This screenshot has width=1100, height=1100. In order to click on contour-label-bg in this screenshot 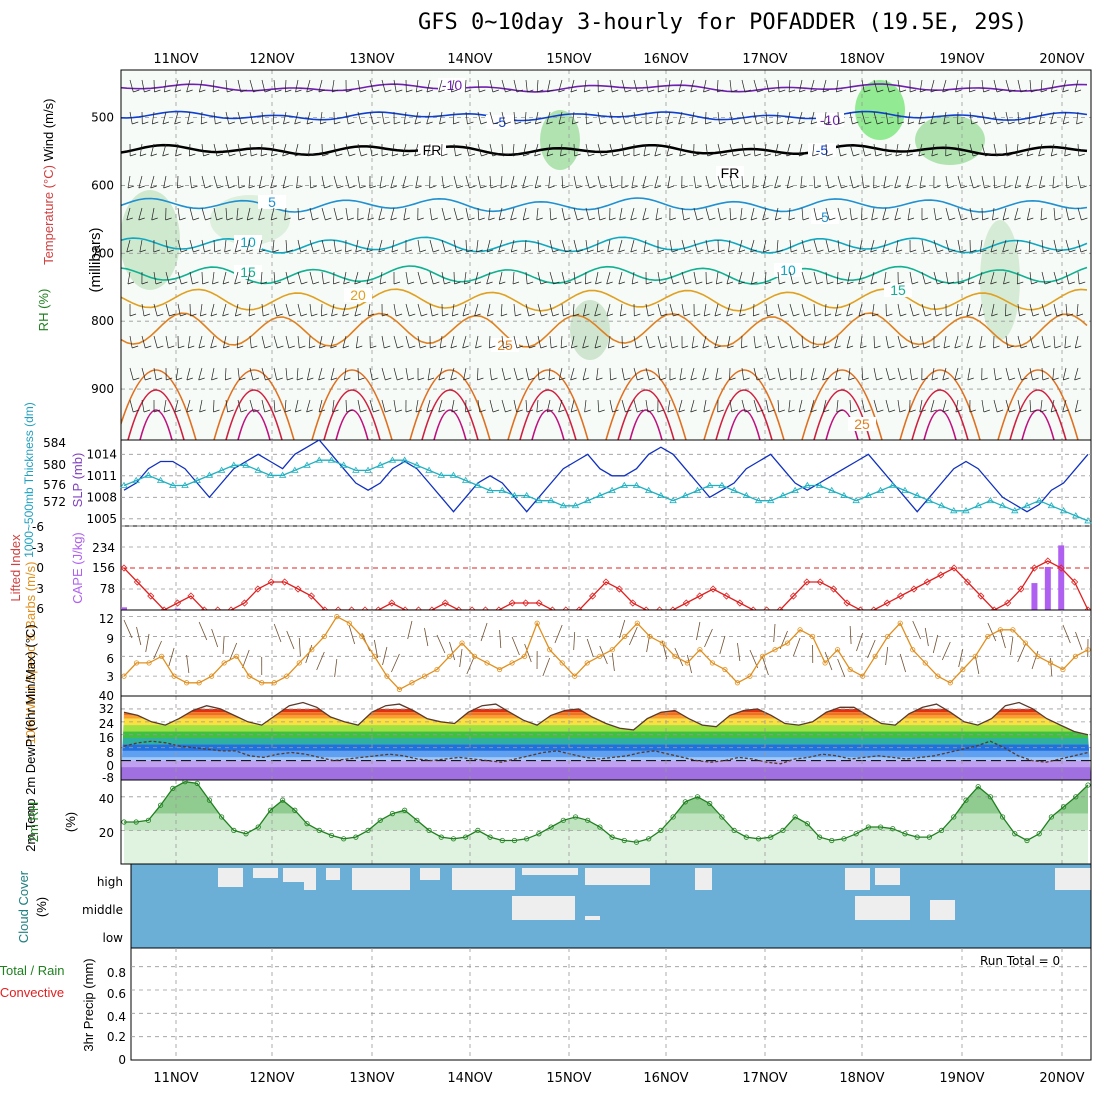, I will do `click(432, 150)`.